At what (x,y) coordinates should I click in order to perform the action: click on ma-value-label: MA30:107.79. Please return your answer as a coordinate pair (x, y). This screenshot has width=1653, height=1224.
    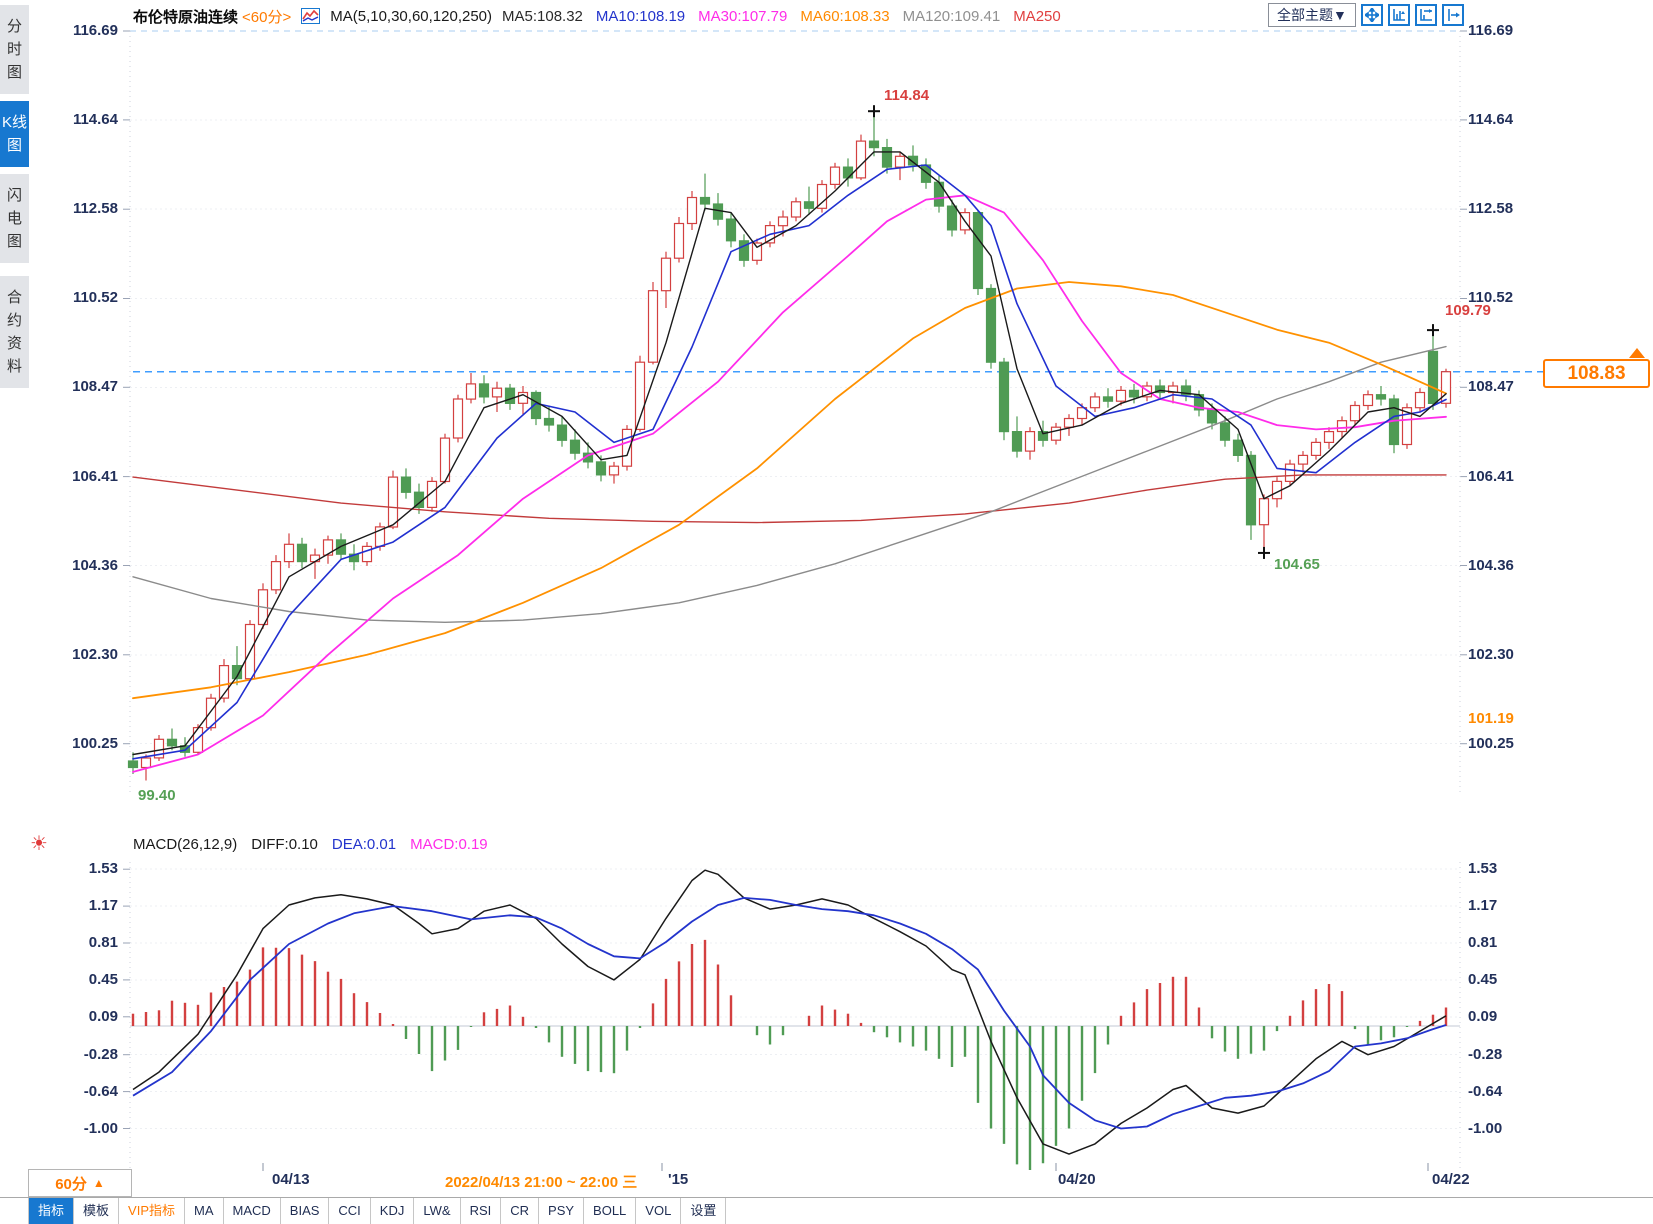
    Looking at the image, I should click on (743, 16).